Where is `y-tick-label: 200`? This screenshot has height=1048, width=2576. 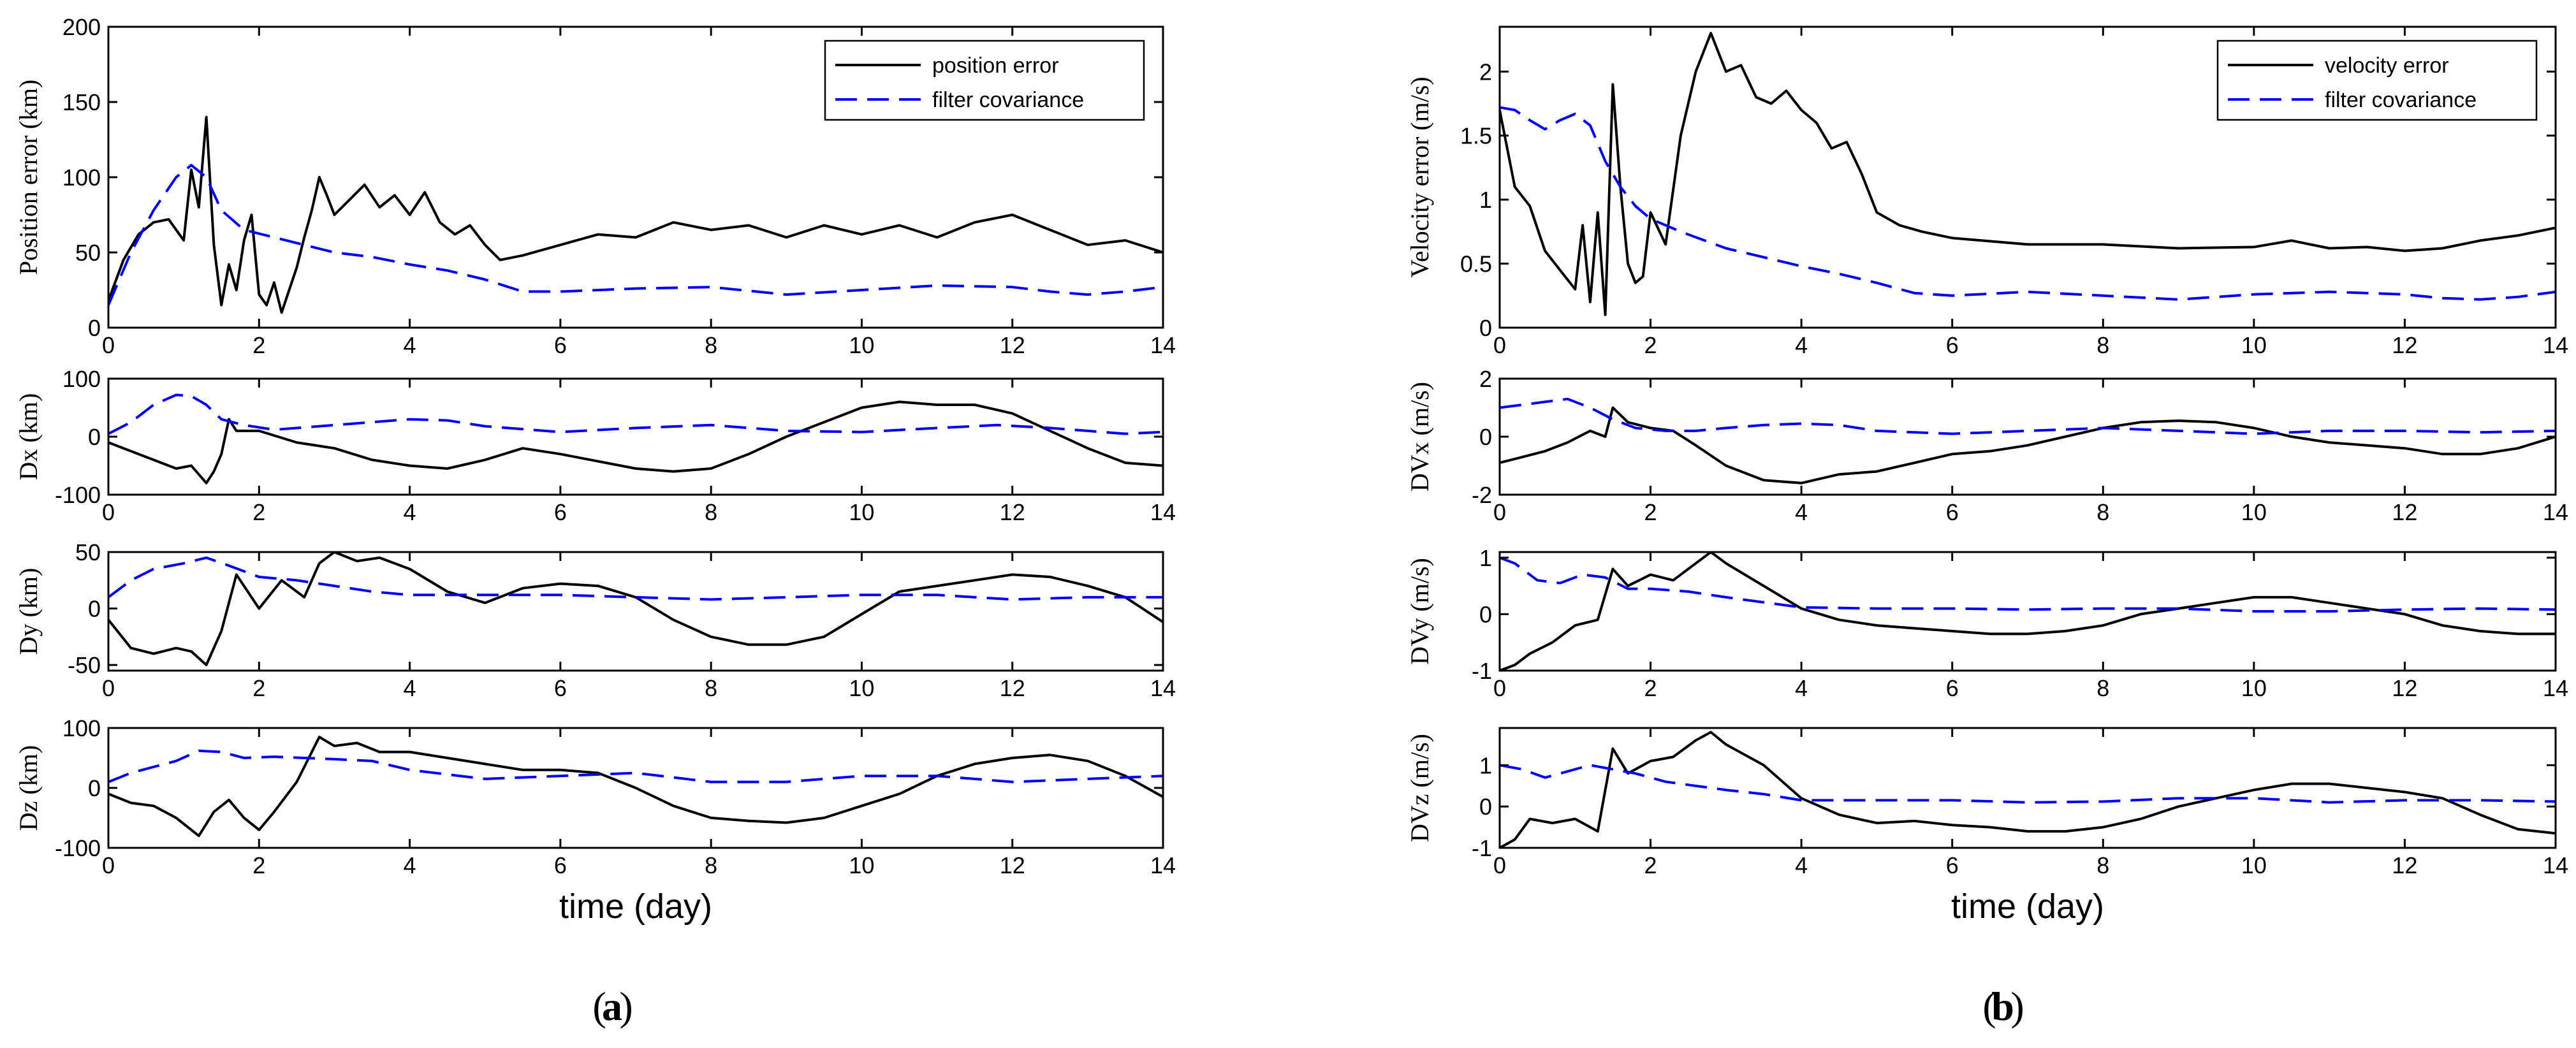 y-tick-label: 200 is located at coordinates (81, 27).